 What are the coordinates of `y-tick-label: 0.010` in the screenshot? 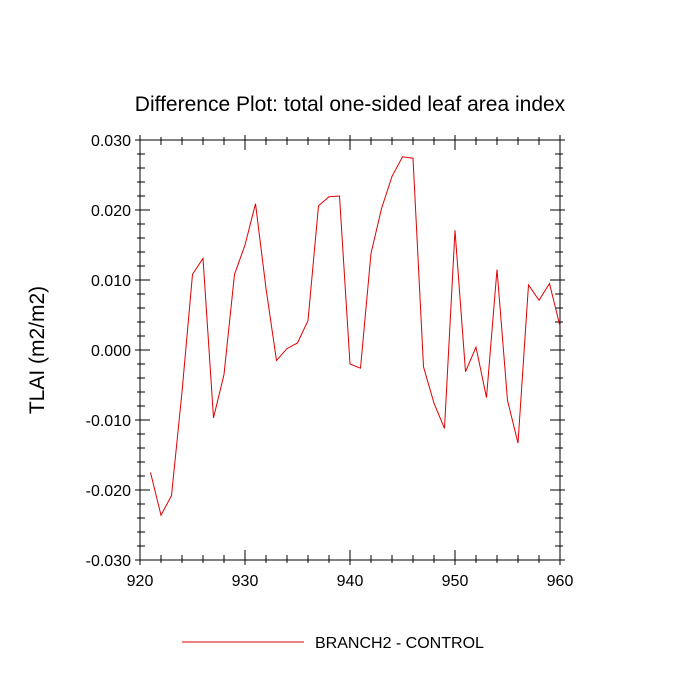 It's located at (111, 281).